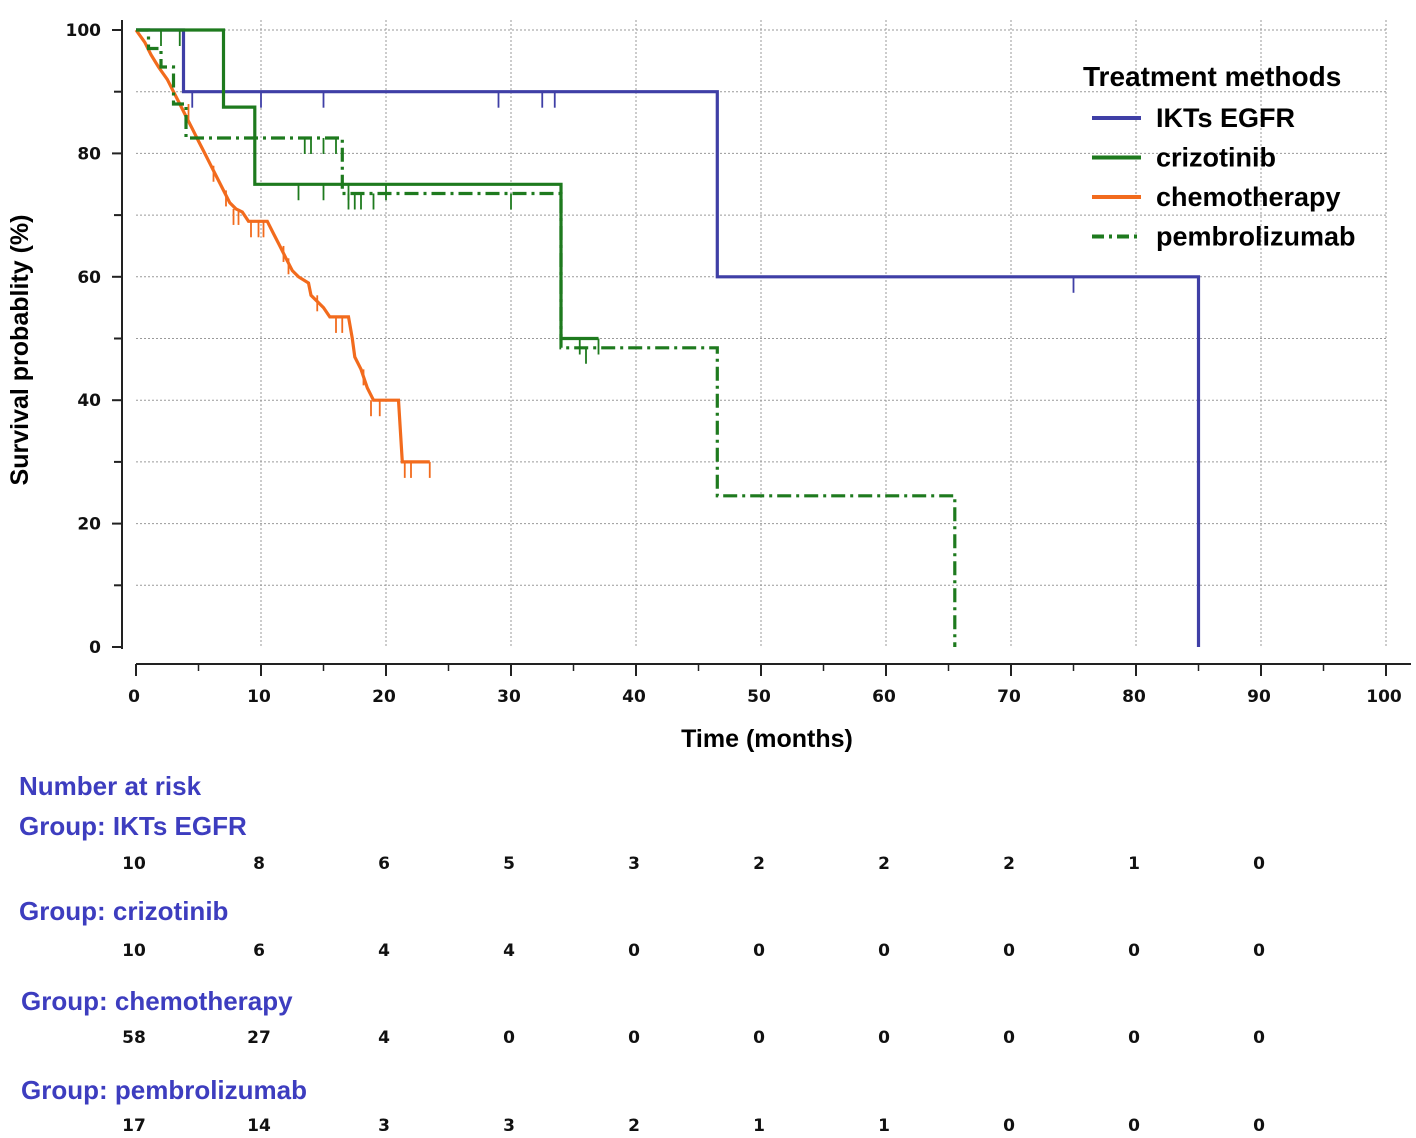 The image size is (1416, 1138). Describe the element at coordinates (89, 525) in the screenshot. I see `y-tick-label: 20` at that location.